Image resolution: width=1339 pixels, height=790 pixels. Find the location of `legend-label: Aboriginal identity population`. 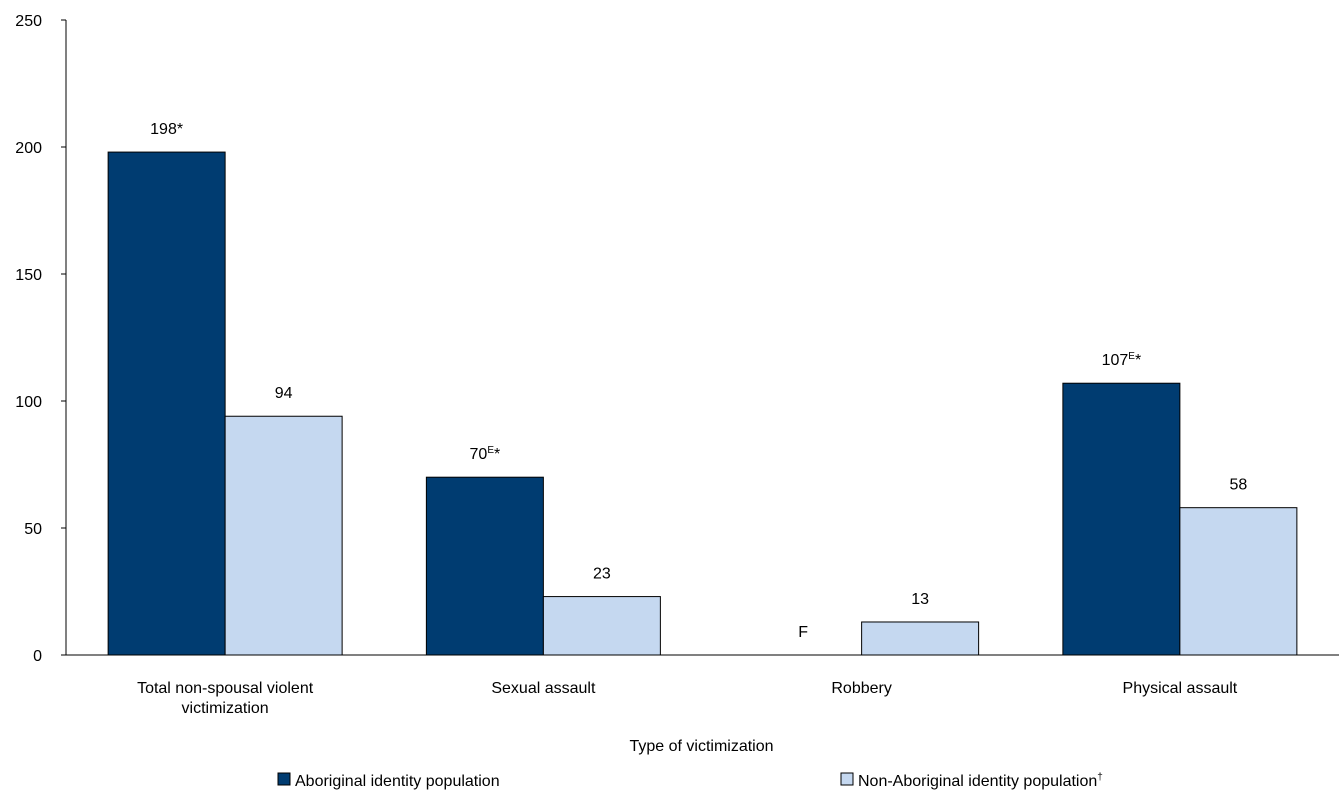

legend-label: Aboriginal identity population is located at coordinates (397, 781).